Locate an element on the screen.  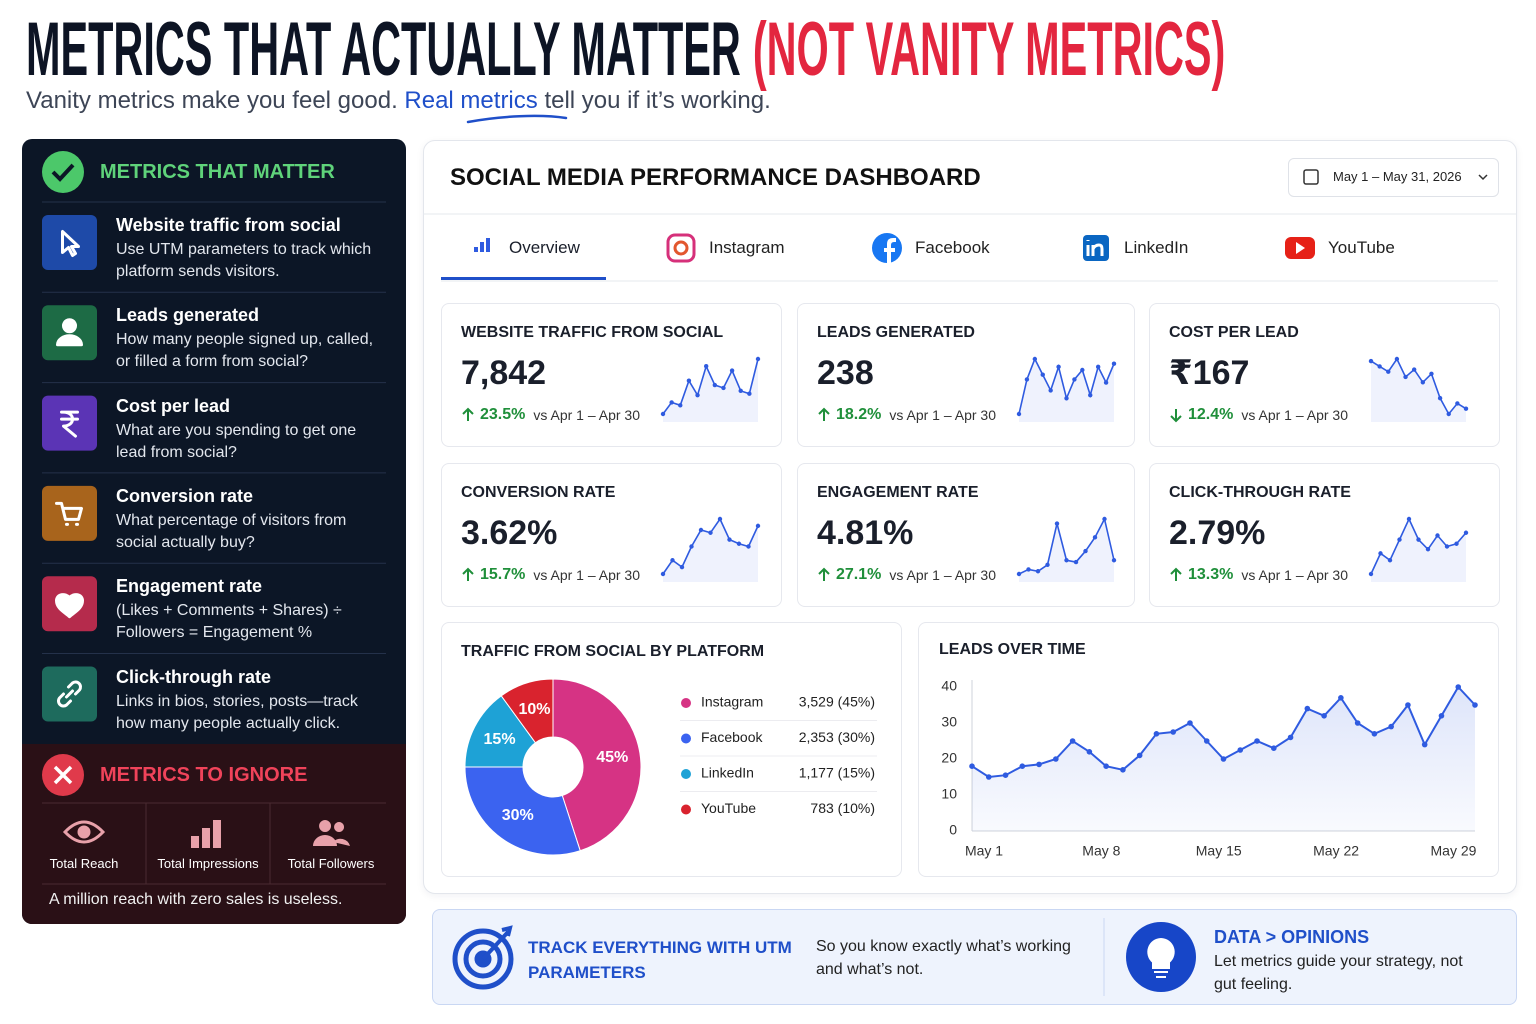
slice-label: 10% is located at coordinates (534, 709).